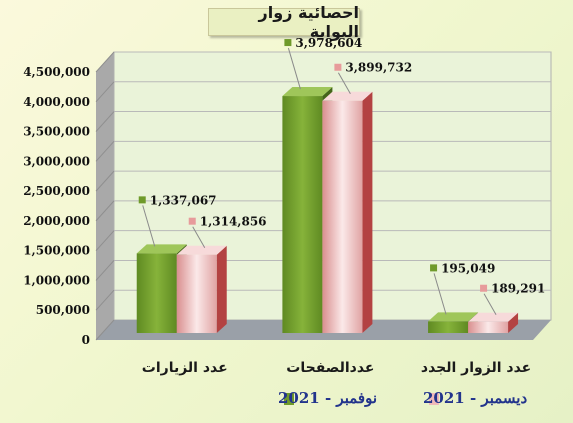 The width and height of the screenshot is (573, 423). I want to click on category-label: عدد الزوار الجدد, so click(476, 368).